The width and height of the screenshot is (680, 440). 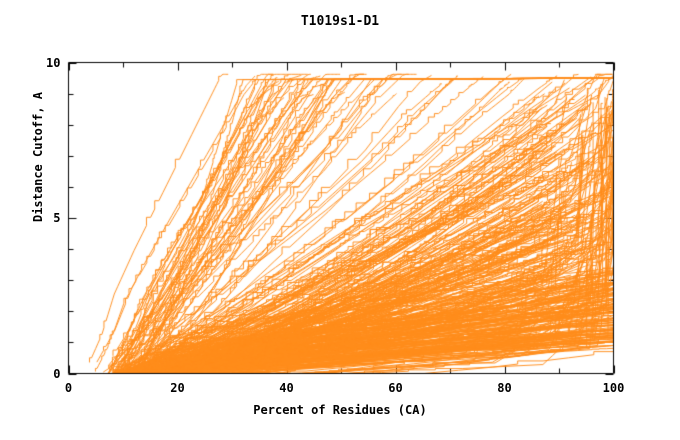 I want to click on y-tick-label: 0, so click(x=57, y=373).